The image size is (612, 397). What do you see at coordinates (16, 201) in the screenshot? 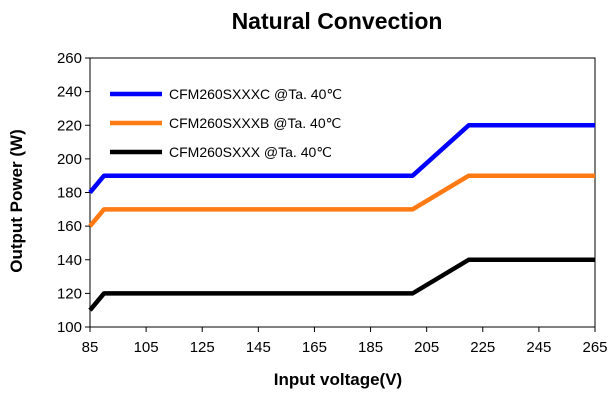
I see `y-axis-label: Output Power (W)` at bounding box center [16, 201].